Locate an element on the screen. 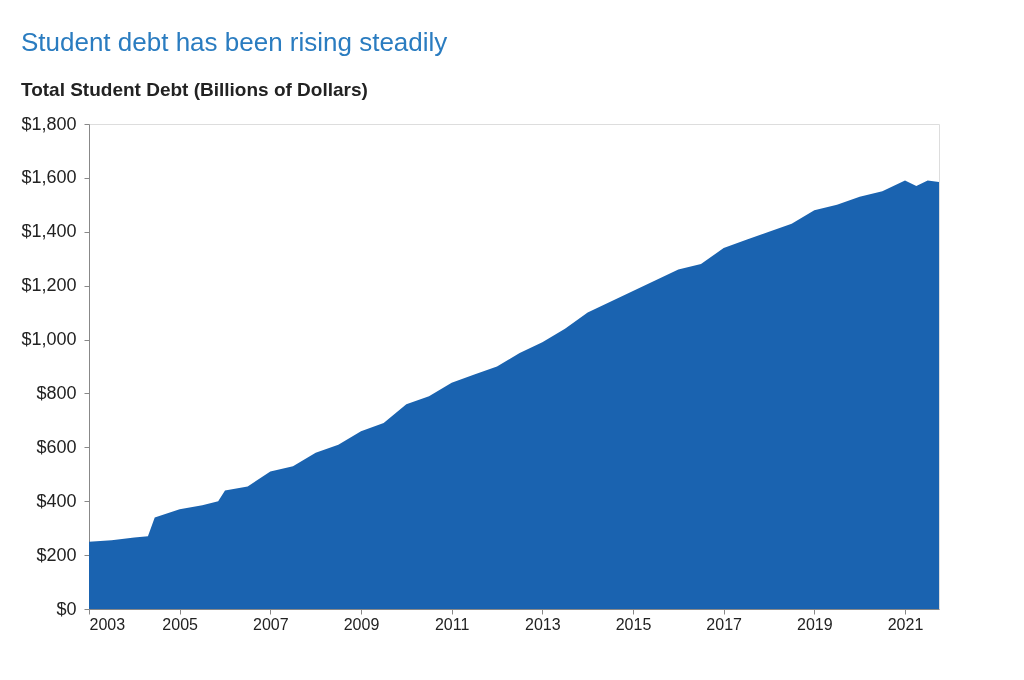 This screenshot has width=1024, height=680. x-tick-label: 2003 is located at coordinates (107, 624).